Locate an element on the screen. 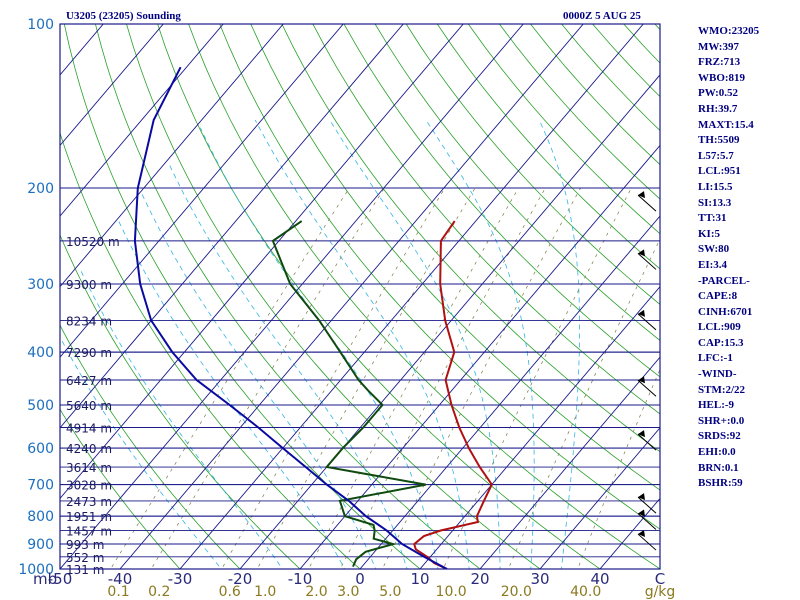  pressure-unit-label: mb is located at coordinates (45, 579).